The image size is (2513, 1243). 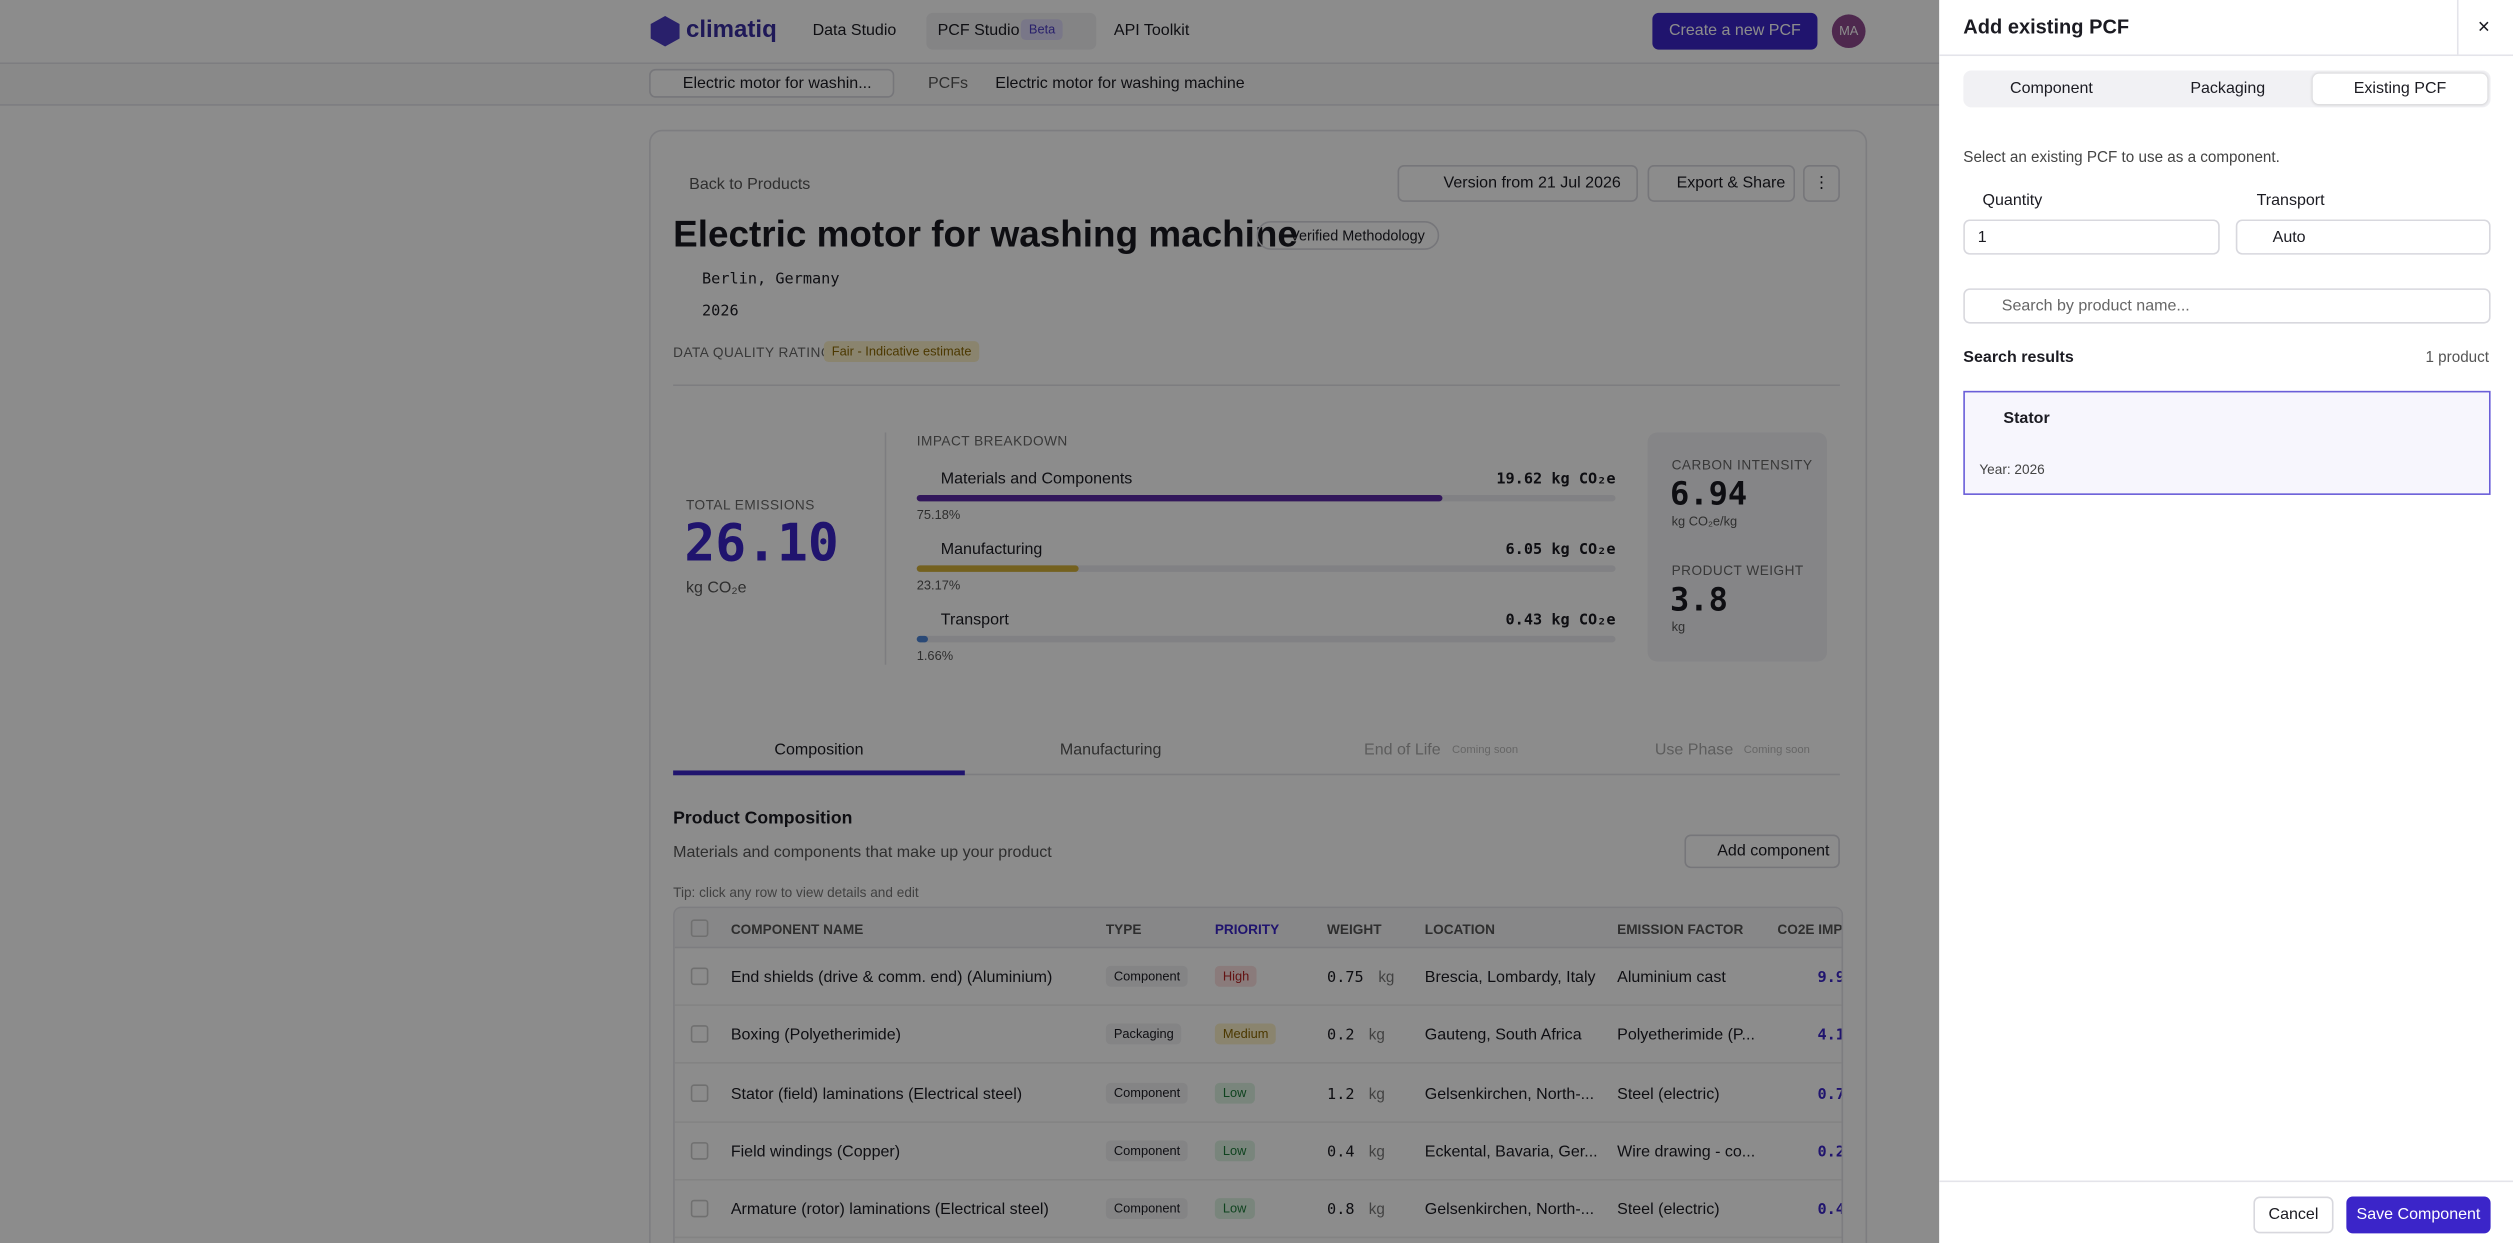 What do you see at coordinates (665, 31) in the screenshot?
I see `logo` at bounding box center [665, 31].